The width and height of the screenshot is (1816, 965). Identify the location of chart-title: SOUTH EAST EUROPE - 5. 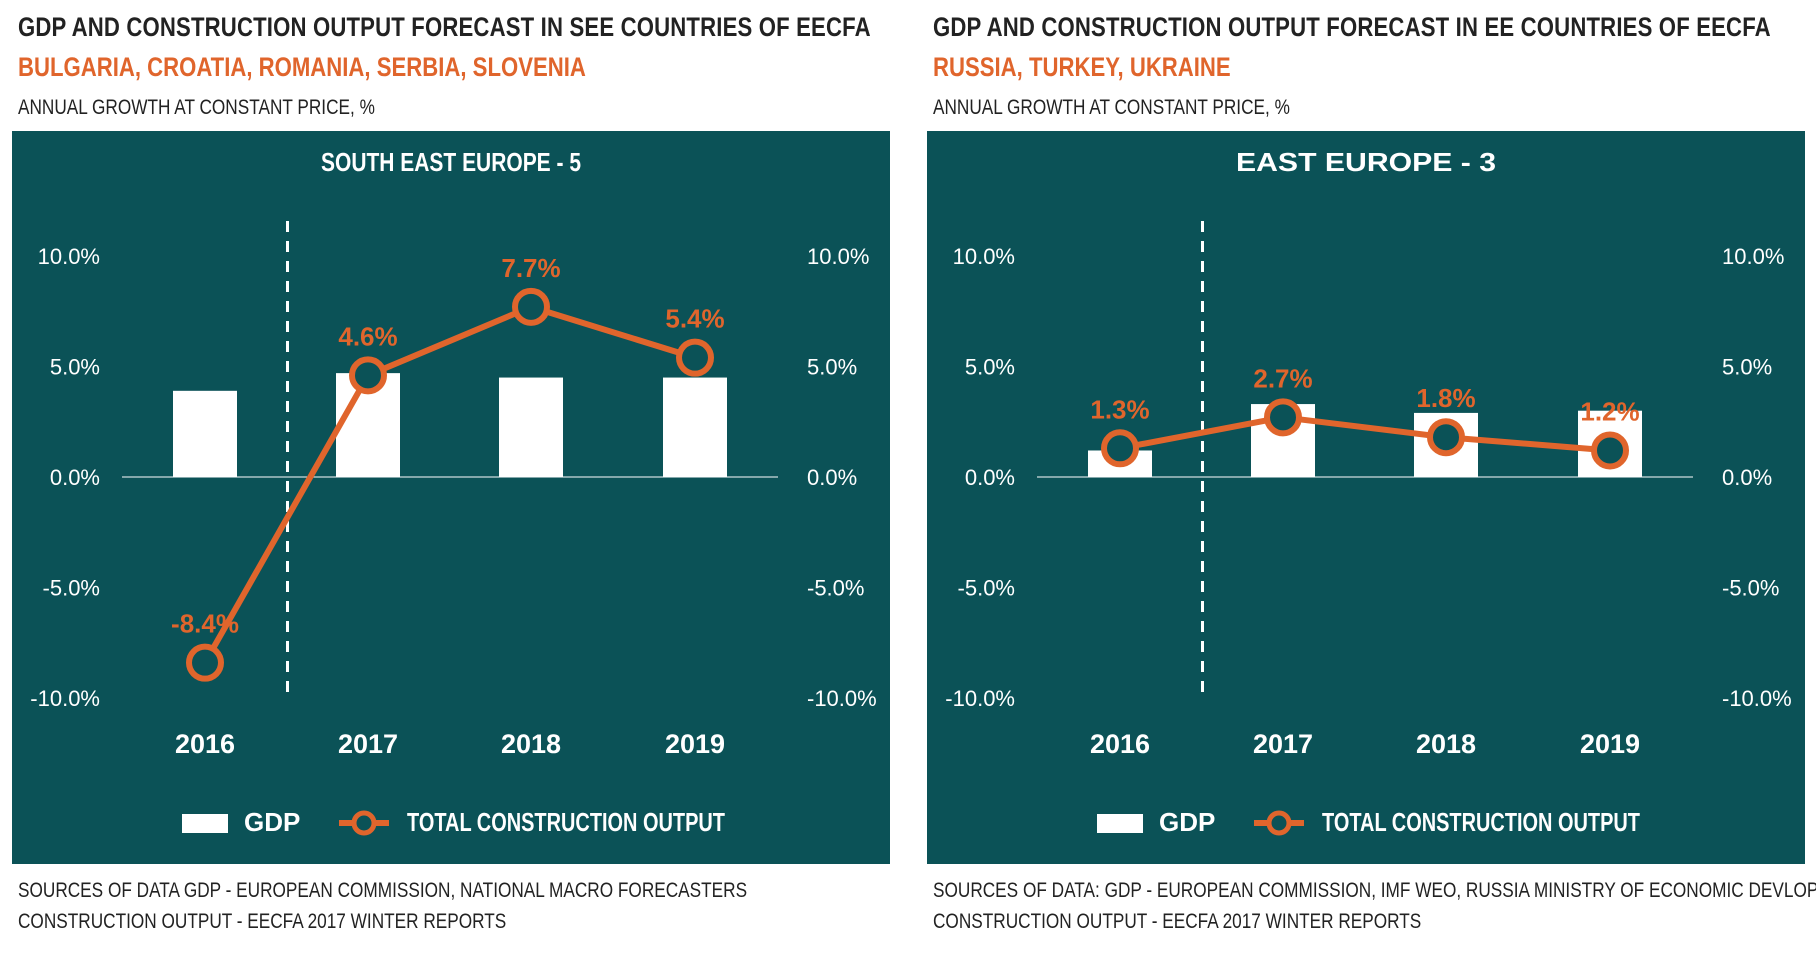
(451, 162).